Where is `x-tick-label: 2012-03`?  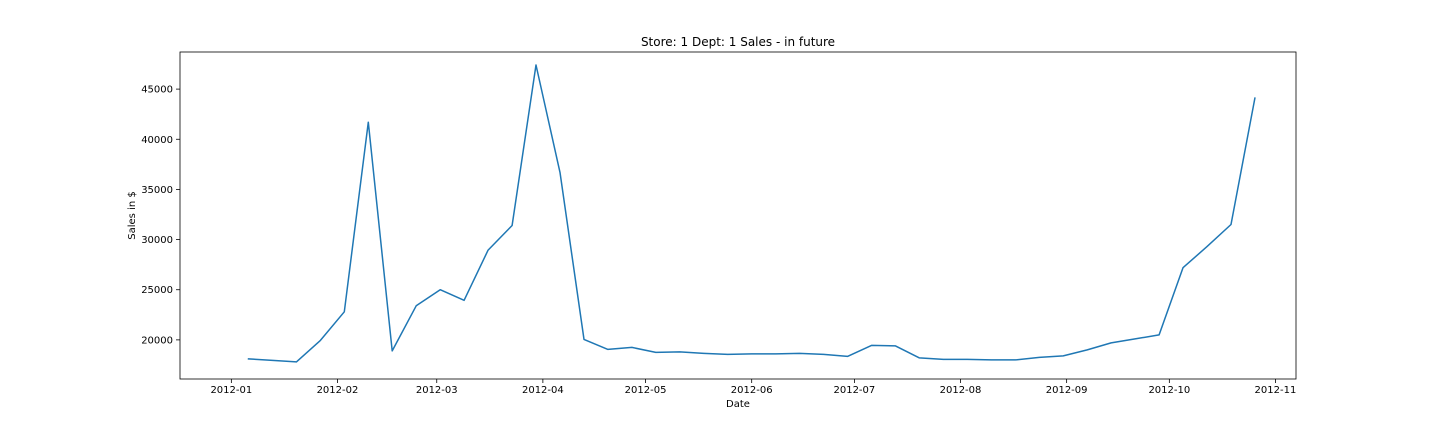 x-tick-label: 2012-03 is located at coordinates (437, 390).